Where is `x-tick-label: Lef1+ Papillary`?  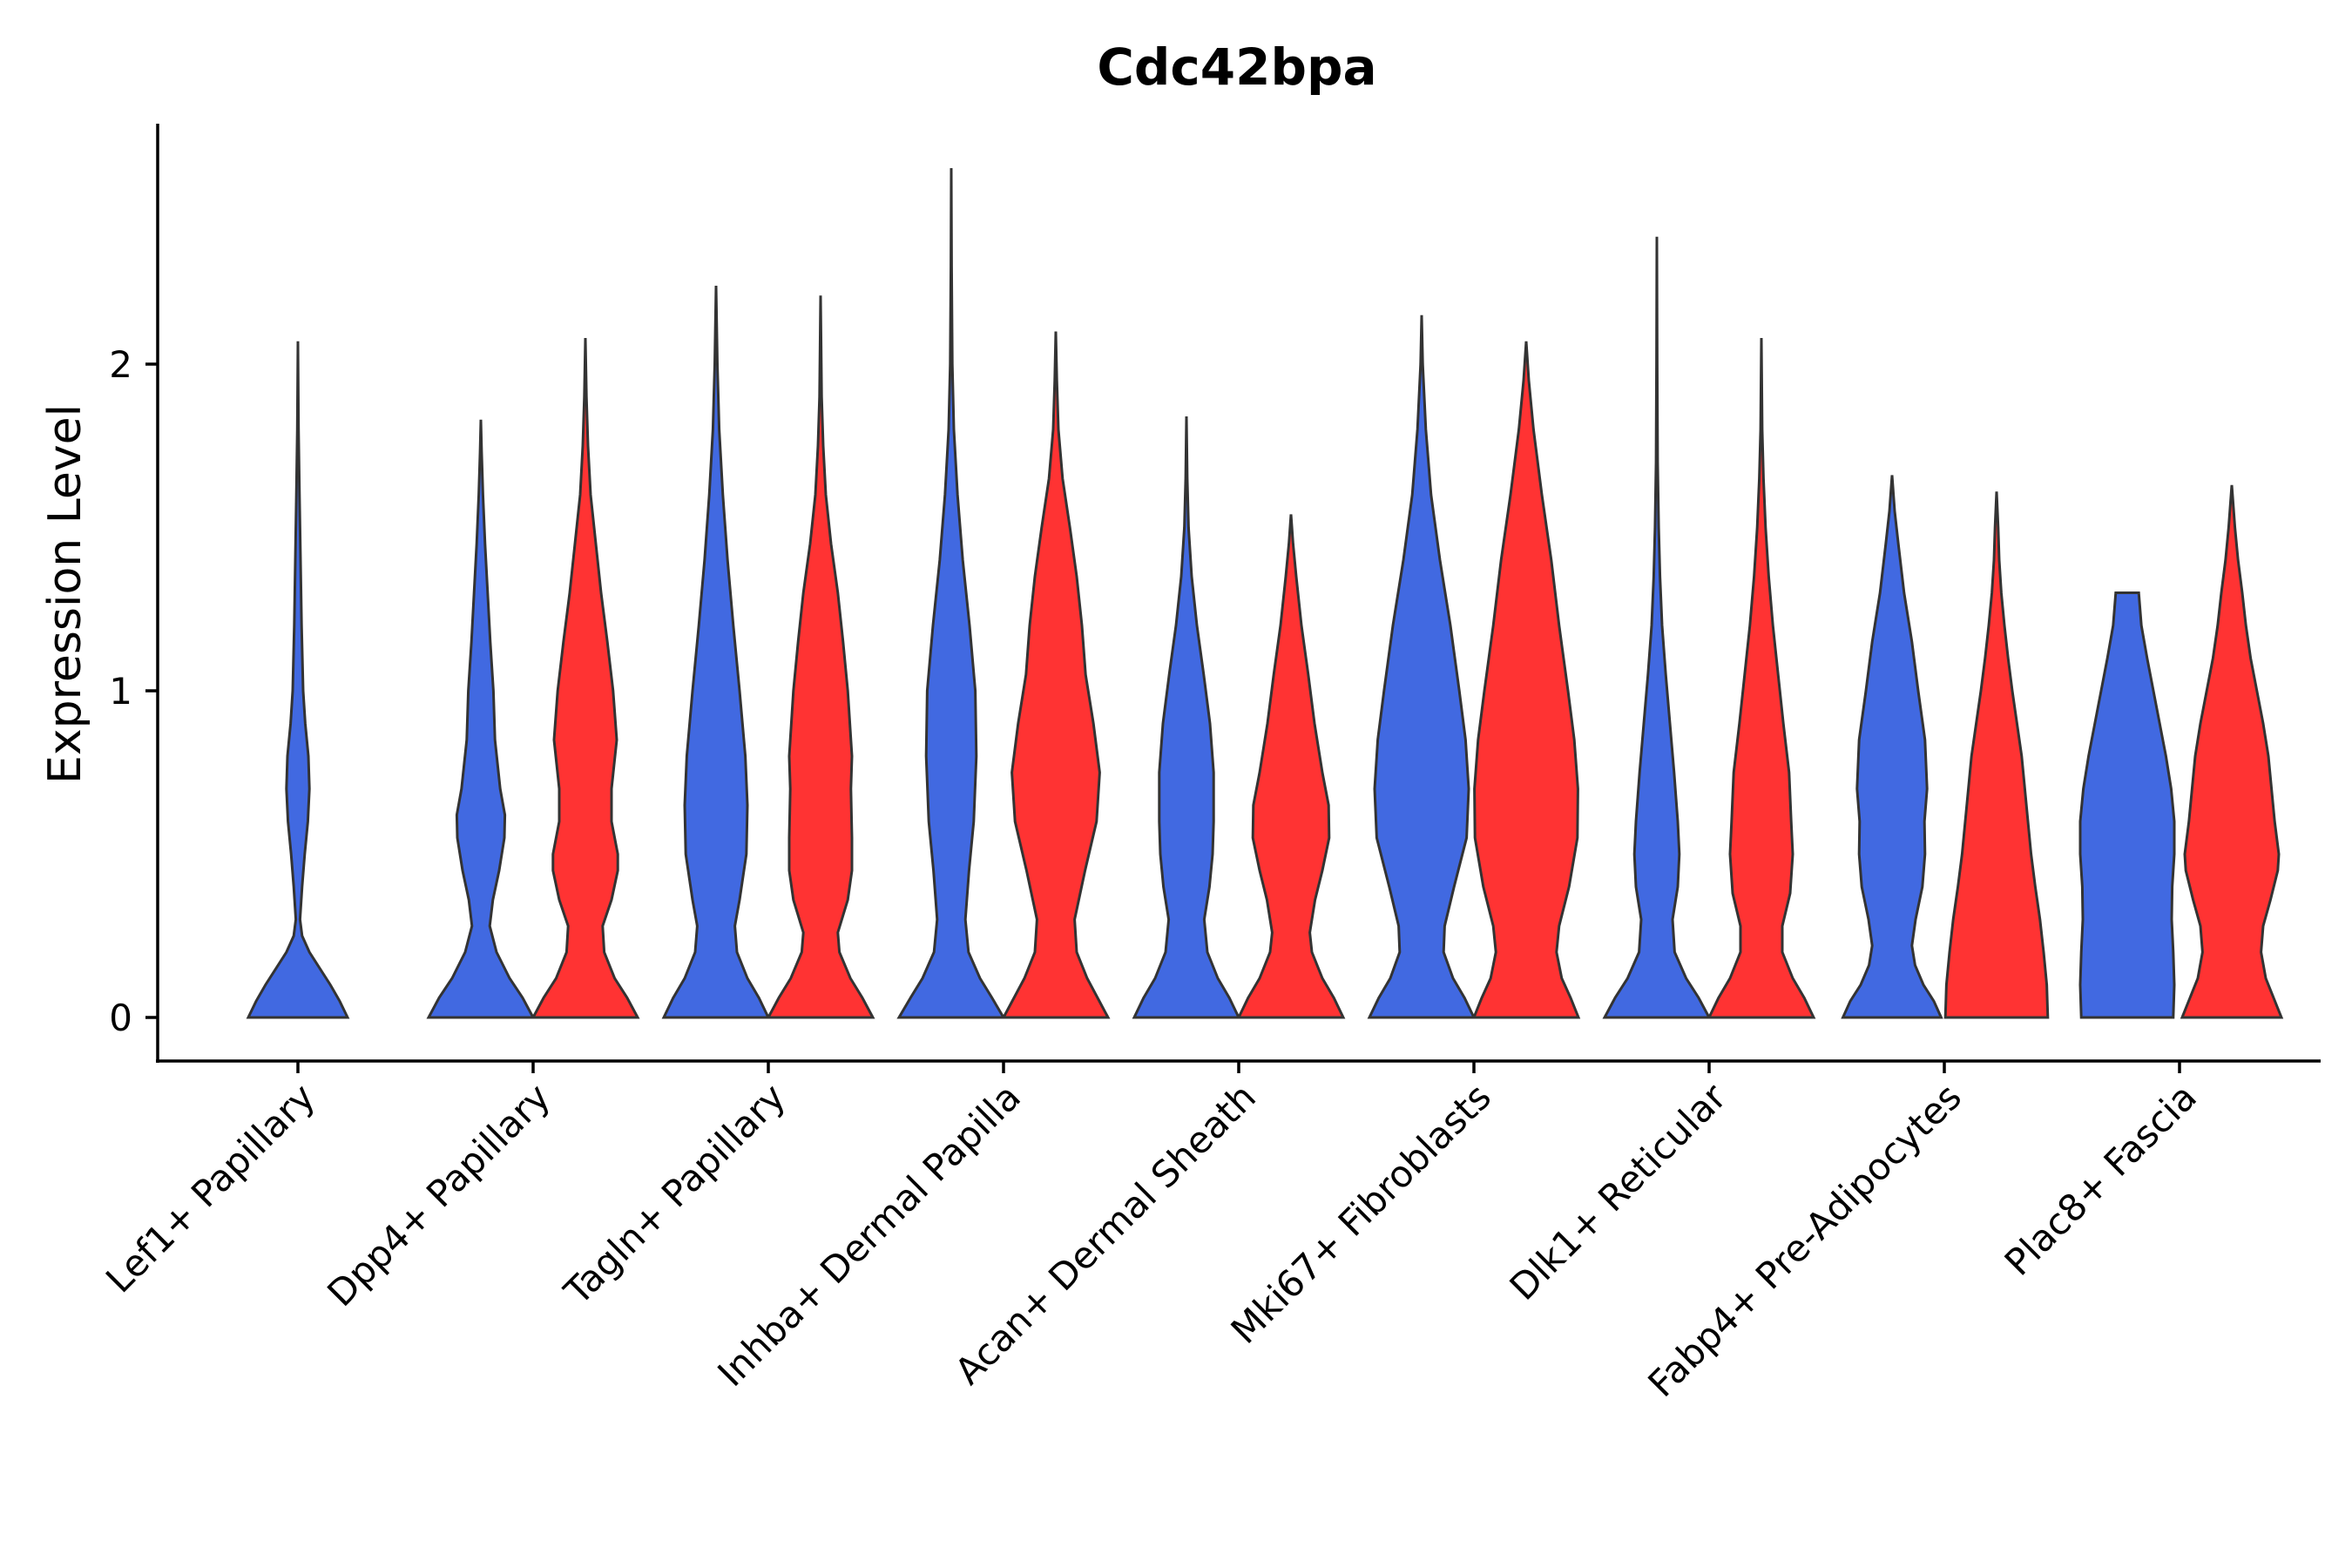 x-tick-label: Lef1+ Papillary is located at coordinates (210, 1188).